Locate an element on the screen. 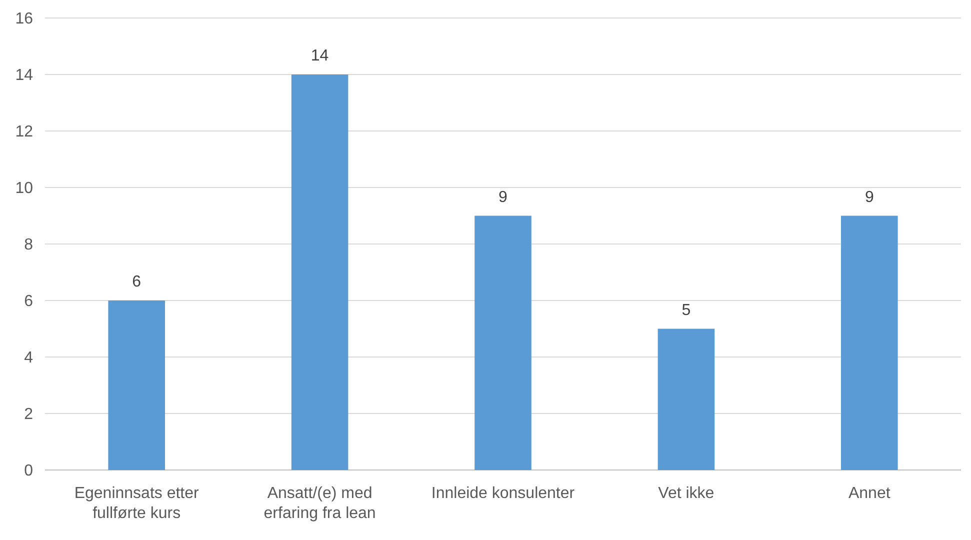 The image size is (971, 540). y-tick-label: 8 is located at coordinates (29, 245).